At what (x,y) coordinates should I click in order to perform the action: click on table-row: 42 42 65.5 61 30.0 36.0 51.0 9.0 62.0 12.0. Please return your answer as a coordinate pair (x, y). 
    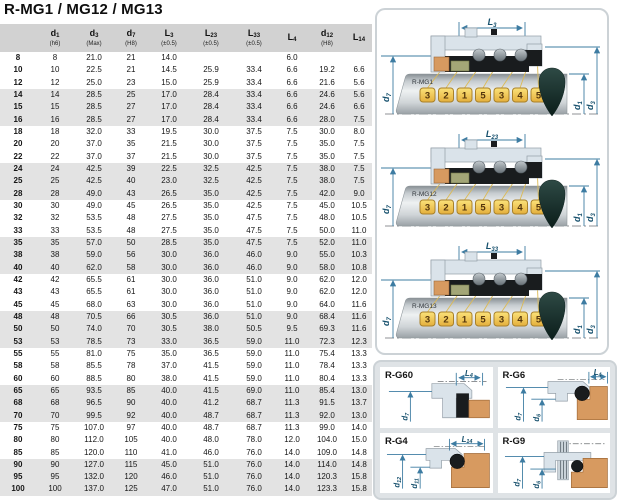
    Looking at the image, I should click on (186, 280).